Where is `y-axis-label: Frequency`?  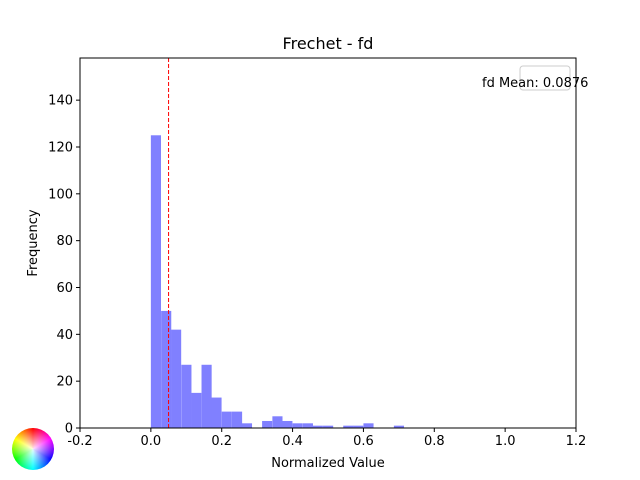
y-axis-label: Frequency is located at coordinates (33, 242).